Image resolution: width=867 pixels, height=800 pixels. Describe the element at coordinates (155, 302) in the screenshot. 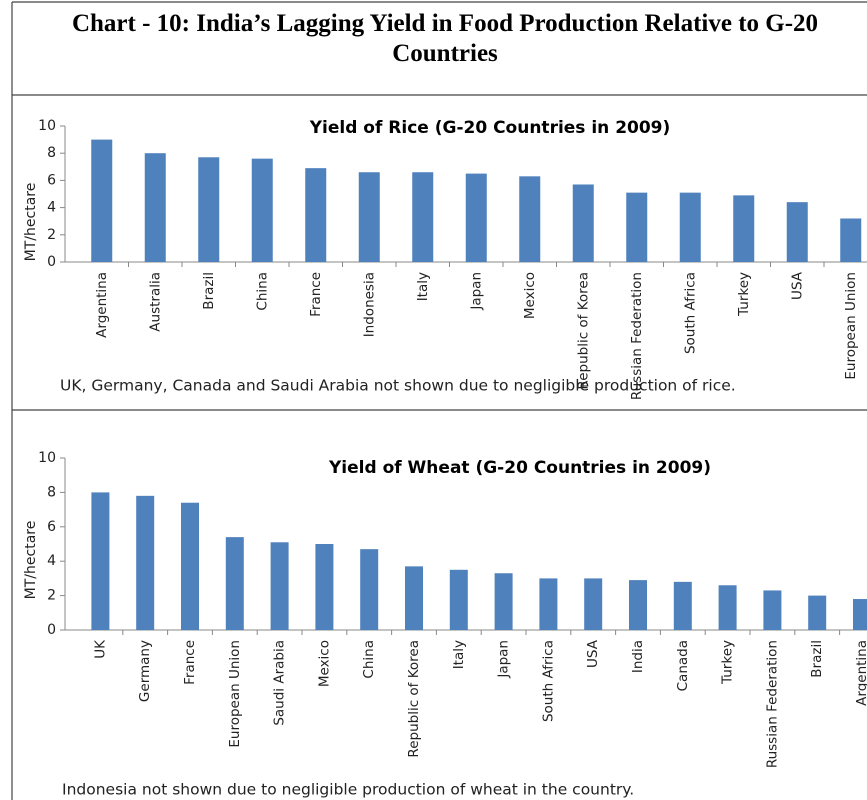

I see `x-tick-label: Australia` at that location.